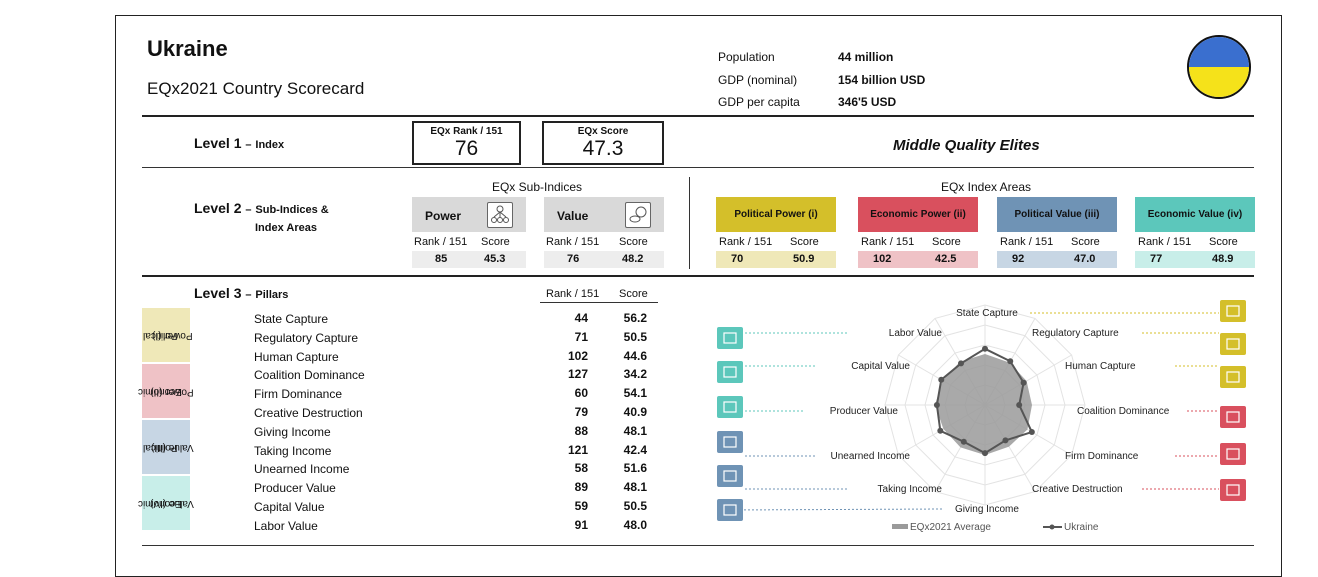 The height and width of the screenshot is (577, 1318). Describe the element at coordinates (1057, 259) in the screenshot. I see `area-2-values` at that location.